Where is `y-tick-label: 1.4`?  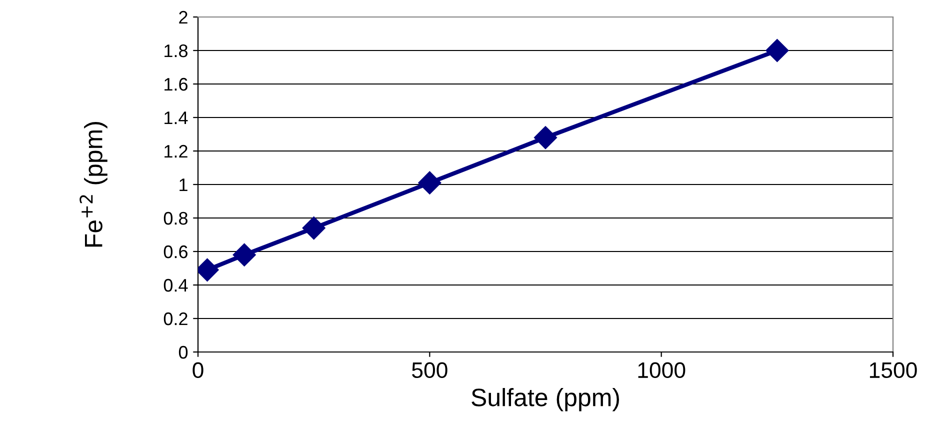
y-tick-label: 1.4 is located at coordinates (176, 118).